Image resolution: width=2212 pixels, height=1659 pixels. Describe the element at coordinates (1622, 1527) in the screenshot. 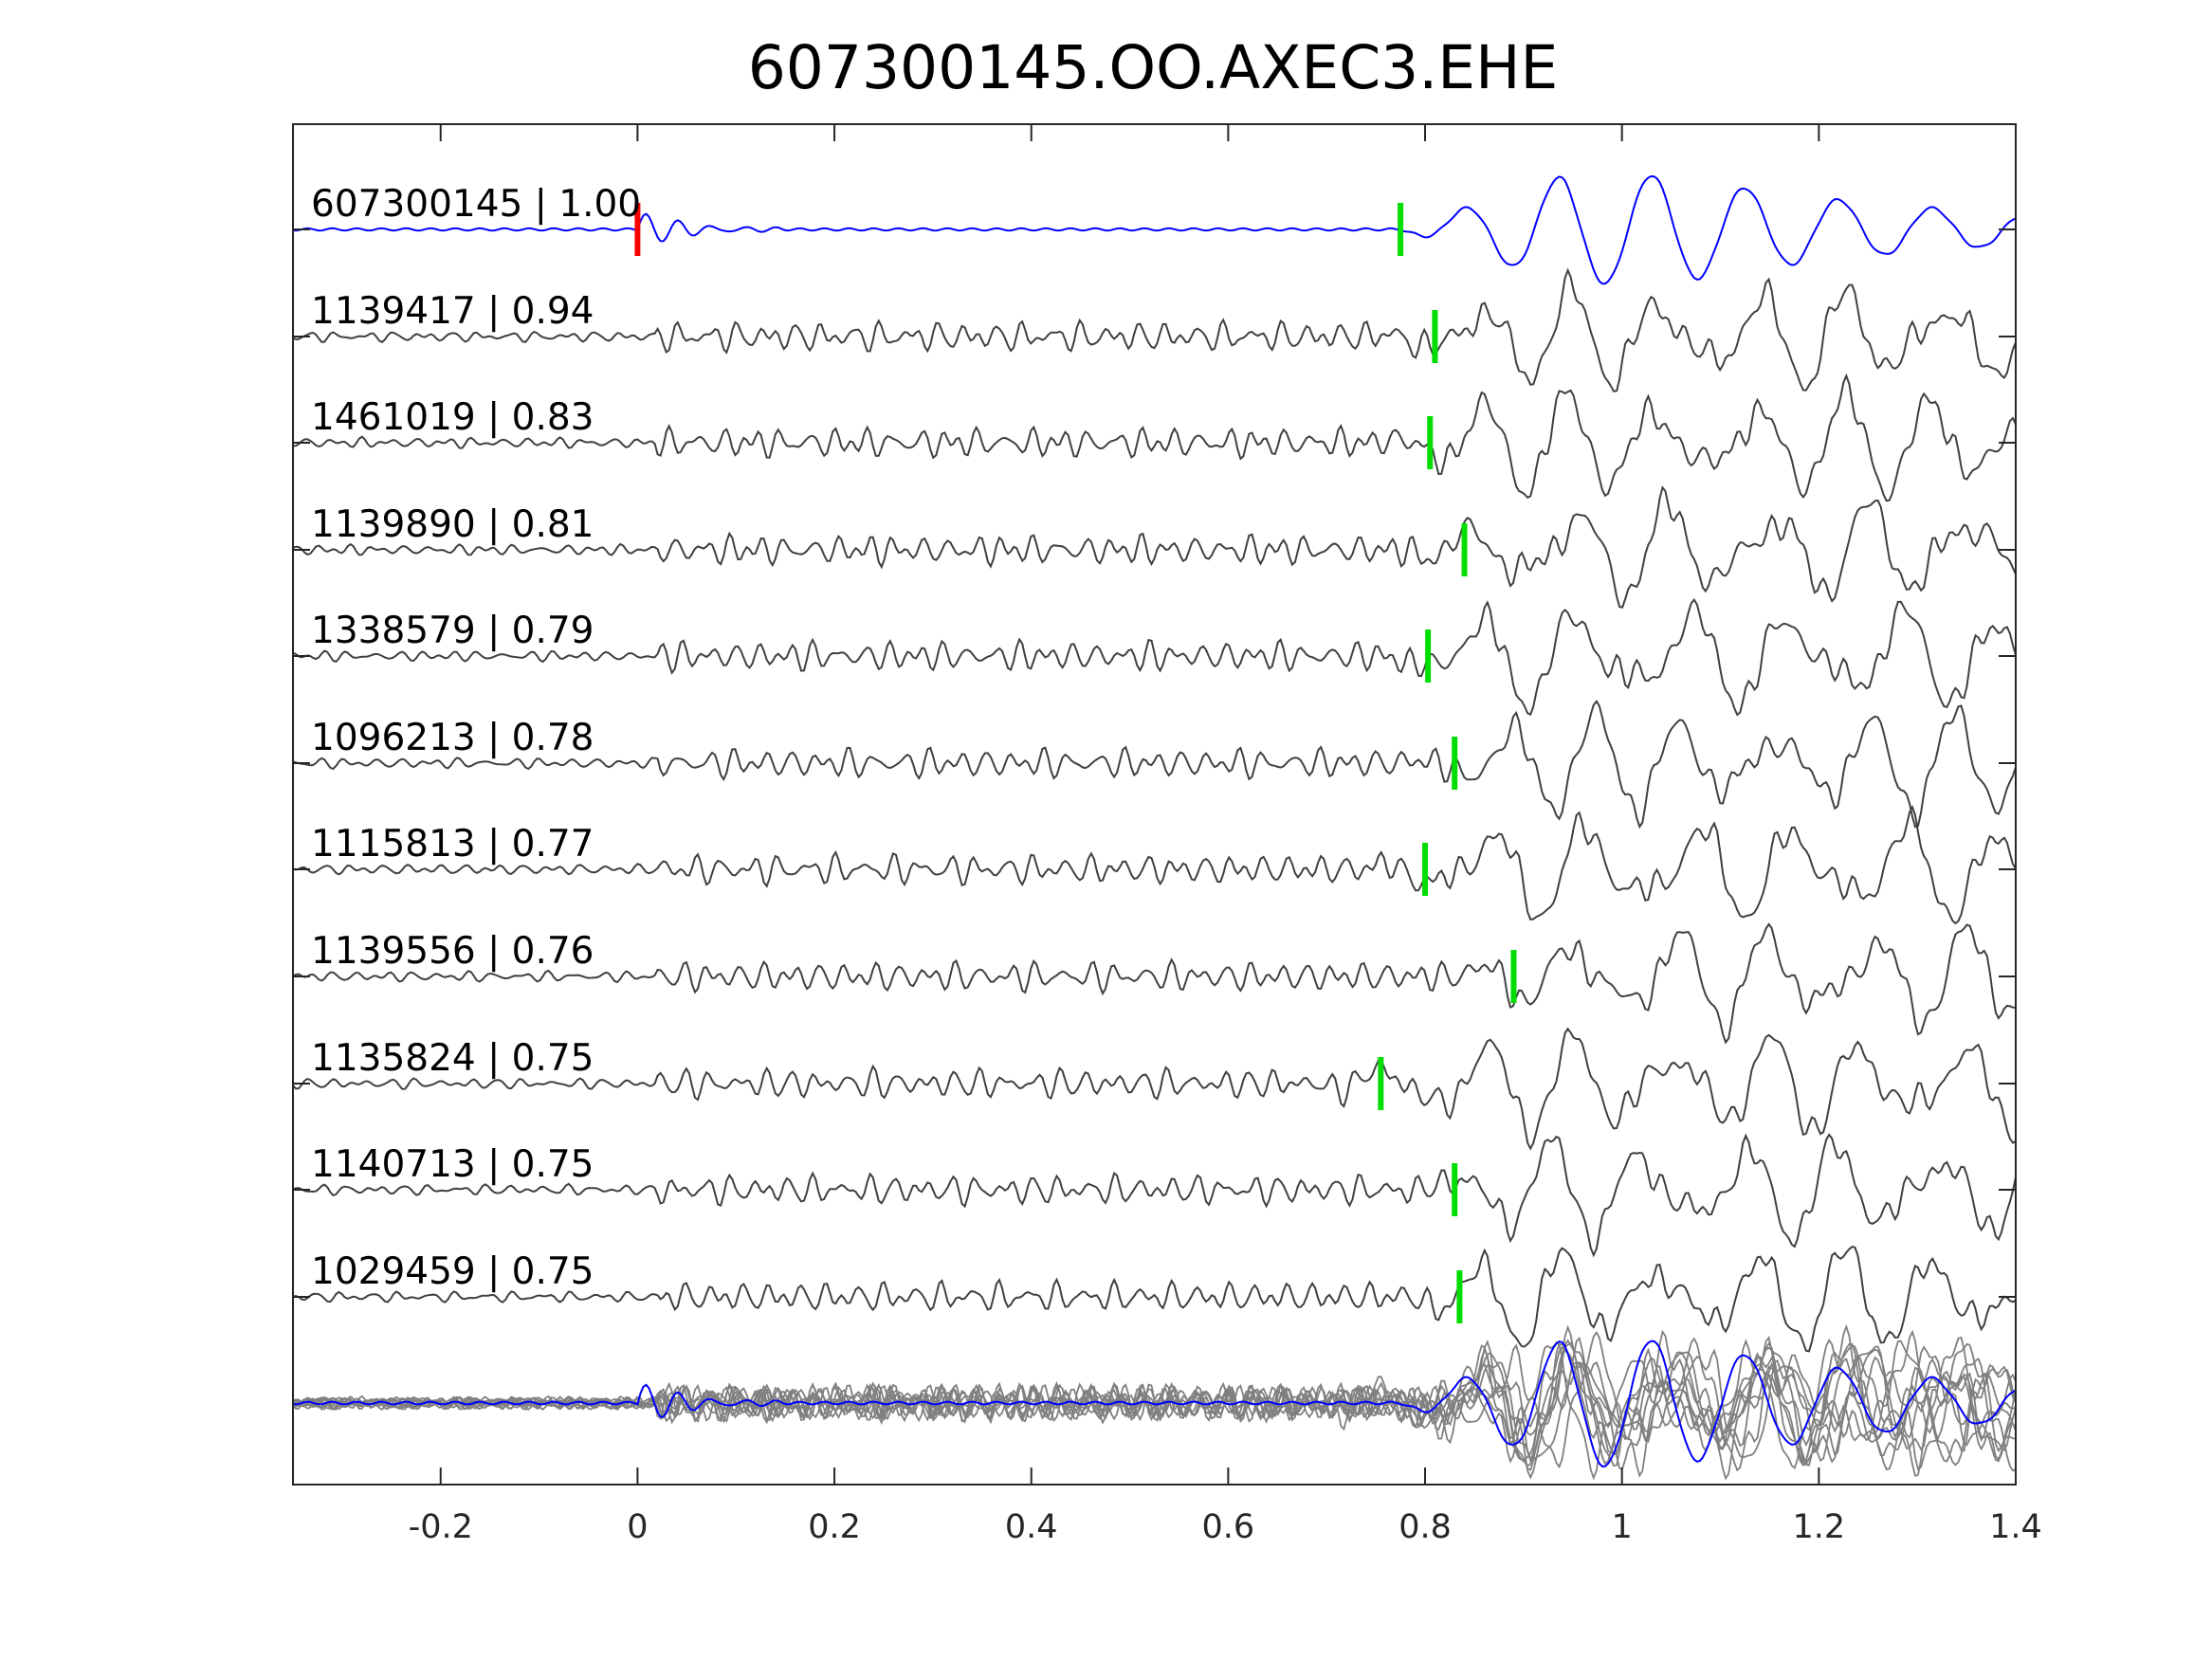

I see `x-tick-label-6: 1` at that location.